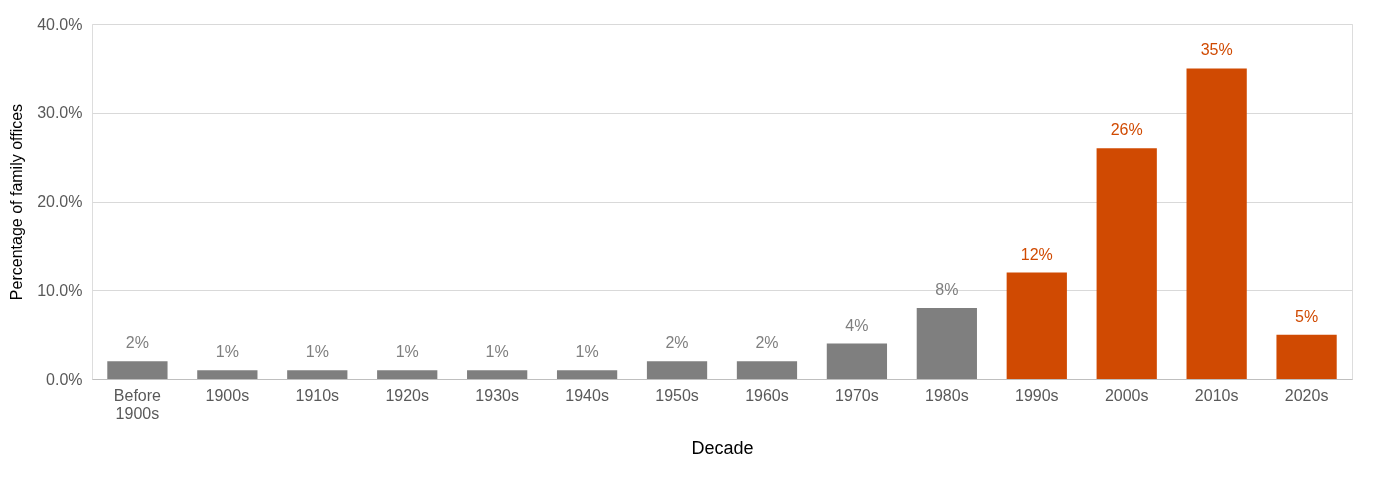 The height and width of the screenshot is (477, 1377). Describe the element at coordinates (767, 395) in the screenshot. I see `x-tick-label: 1960s` at that location.